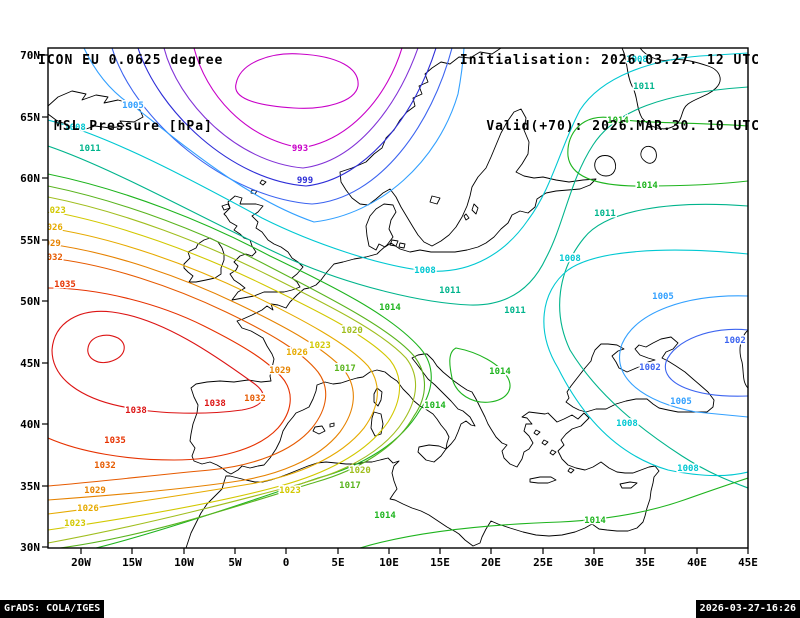 This screenshot has height=618, width=800. I want to click on lon-tick-label: 5W, so click(235, 562).